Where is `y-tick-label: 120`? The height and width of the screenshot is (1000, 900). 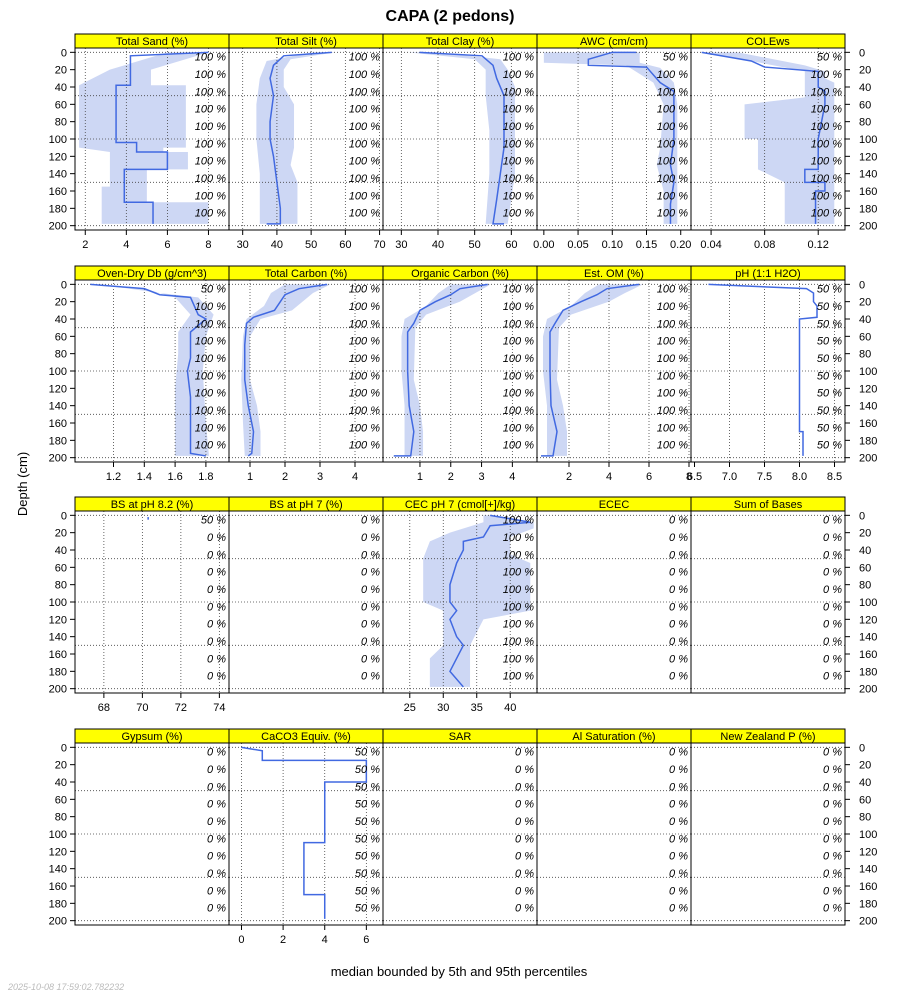 y-tick-label: 120 is located at coordinates (868, 157).